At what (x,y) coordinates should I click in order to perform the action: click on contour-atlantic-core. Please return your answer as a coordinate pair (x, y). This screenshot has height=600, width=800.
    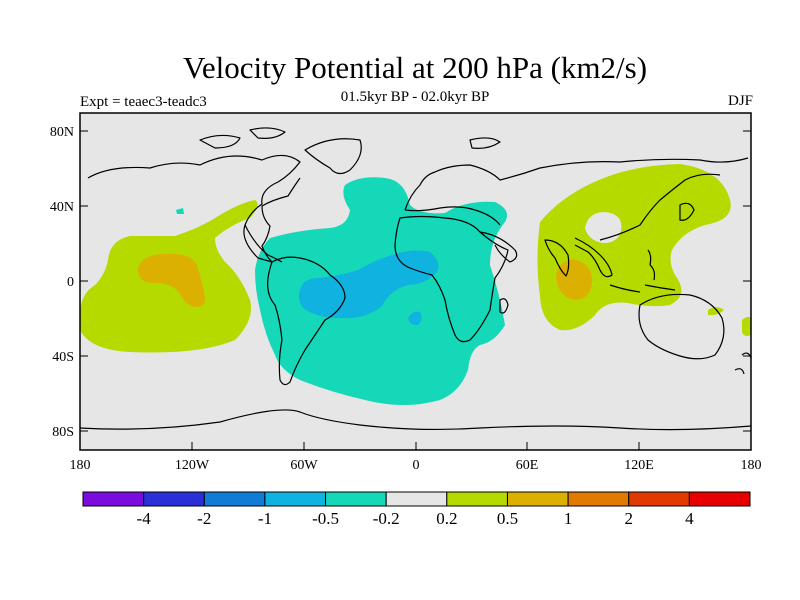
    Looking at the image, I should click on (368, 284).